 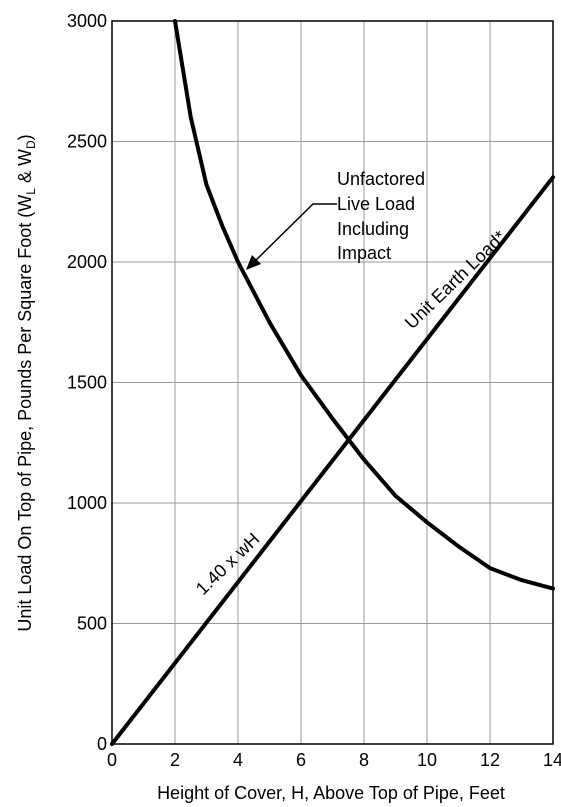 What do you see at coordinates (112, 760) in the screenshot?
I see `x-tick-label: 0` at bounding box center [112, 760].